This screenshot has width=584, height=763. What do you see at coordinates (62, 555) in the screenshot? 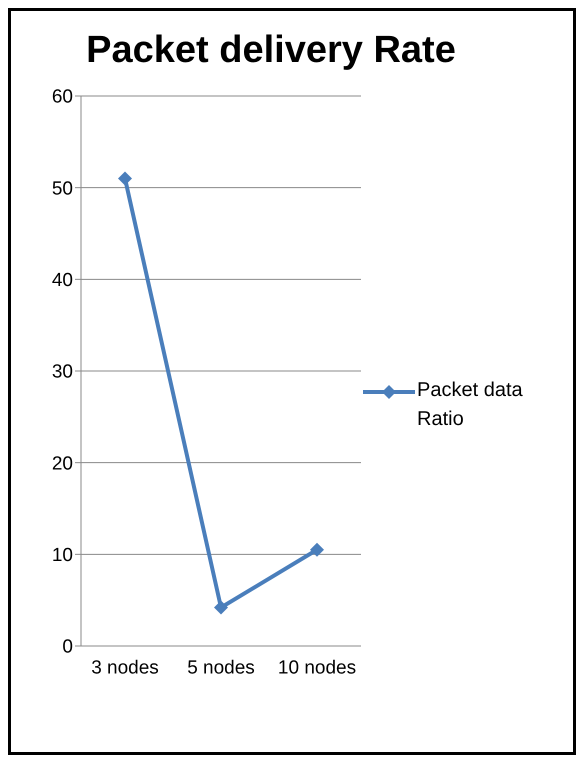
I see `y-tick-label: 10` at bounding box center [62, 555].